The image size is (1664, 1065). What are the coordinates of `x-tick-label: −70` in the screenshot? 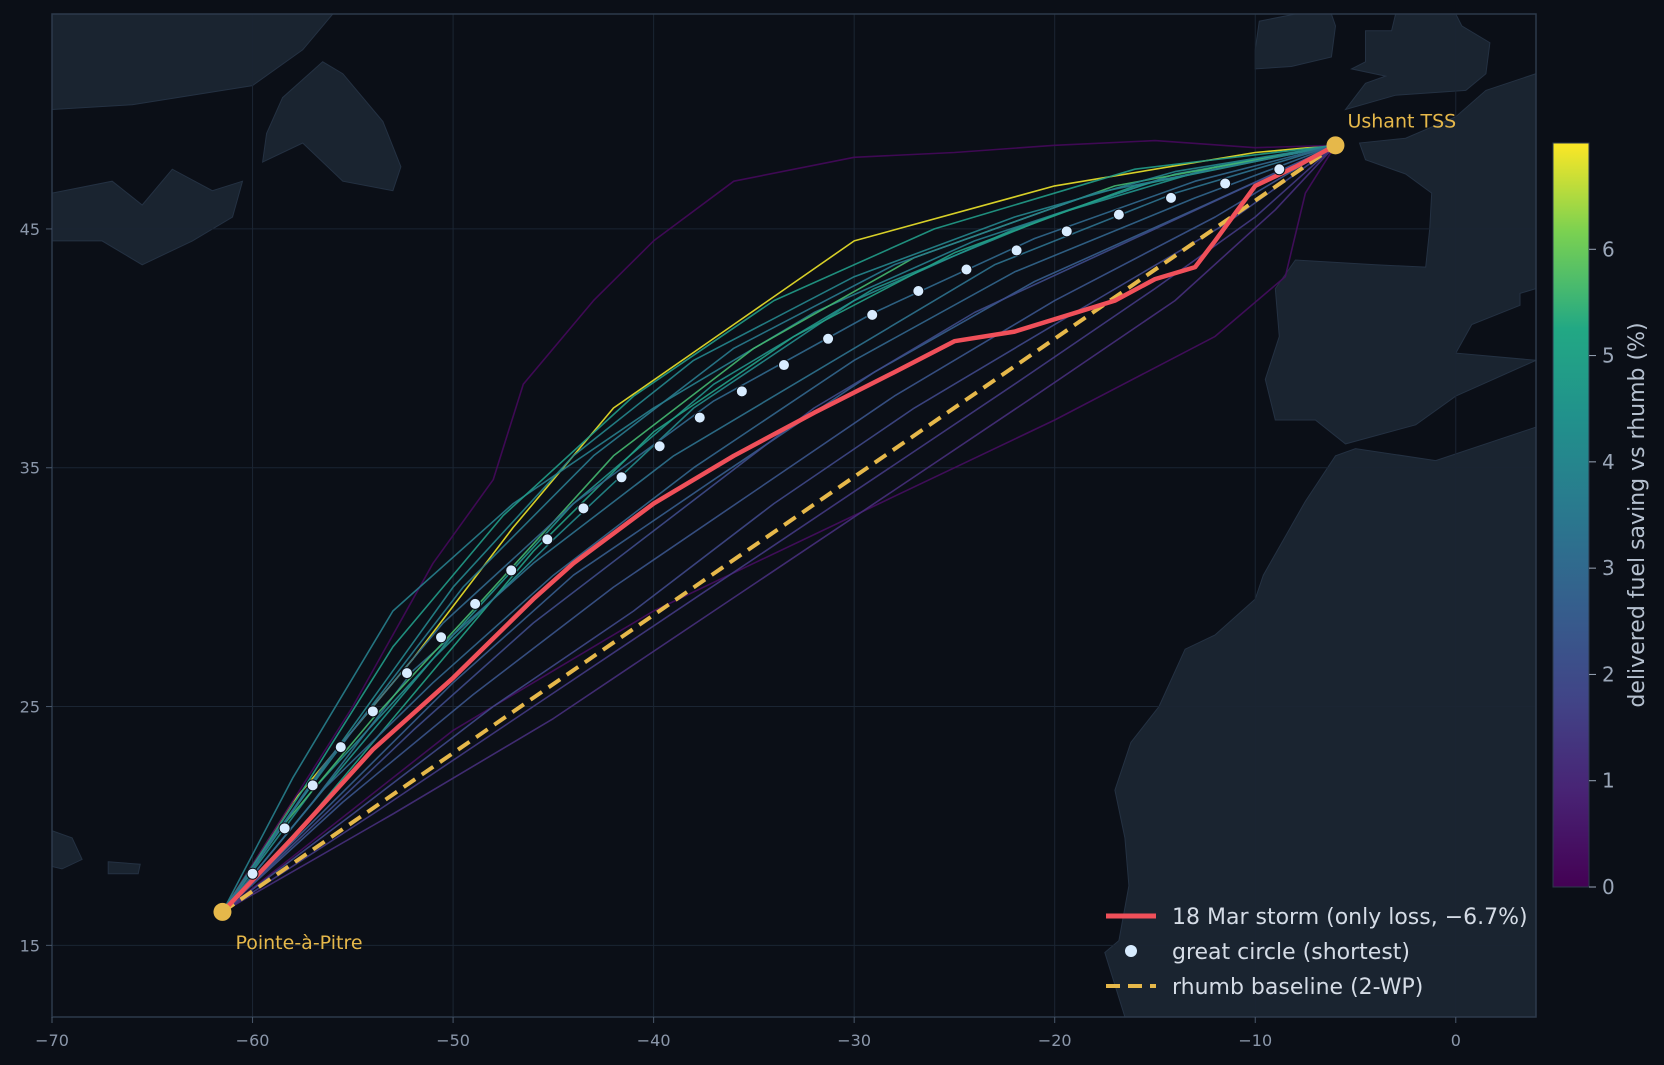 It's located at (52, 1040).